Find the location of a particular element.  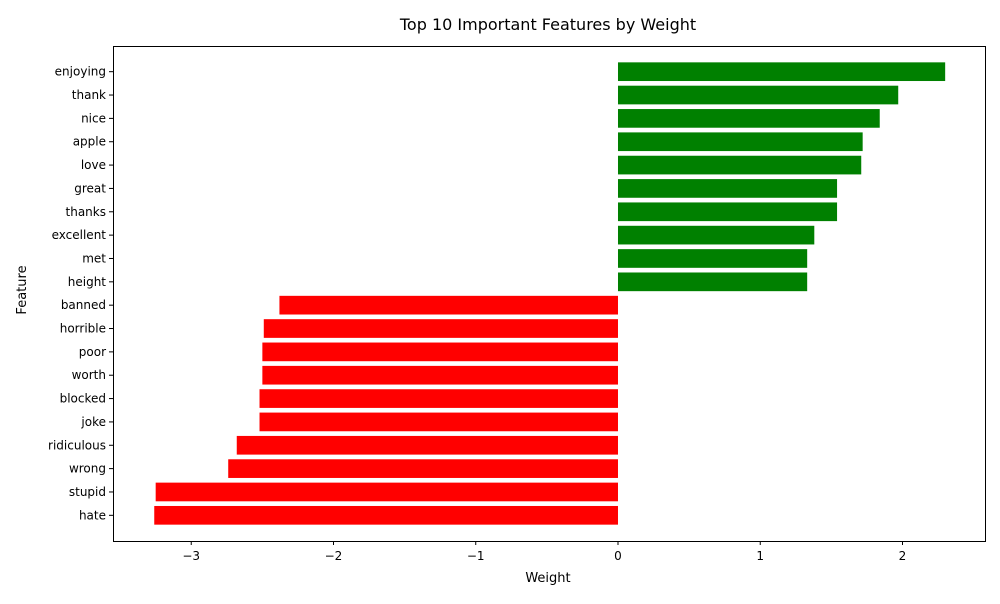

bar-ridiculous is located at coordinates (427, 445).